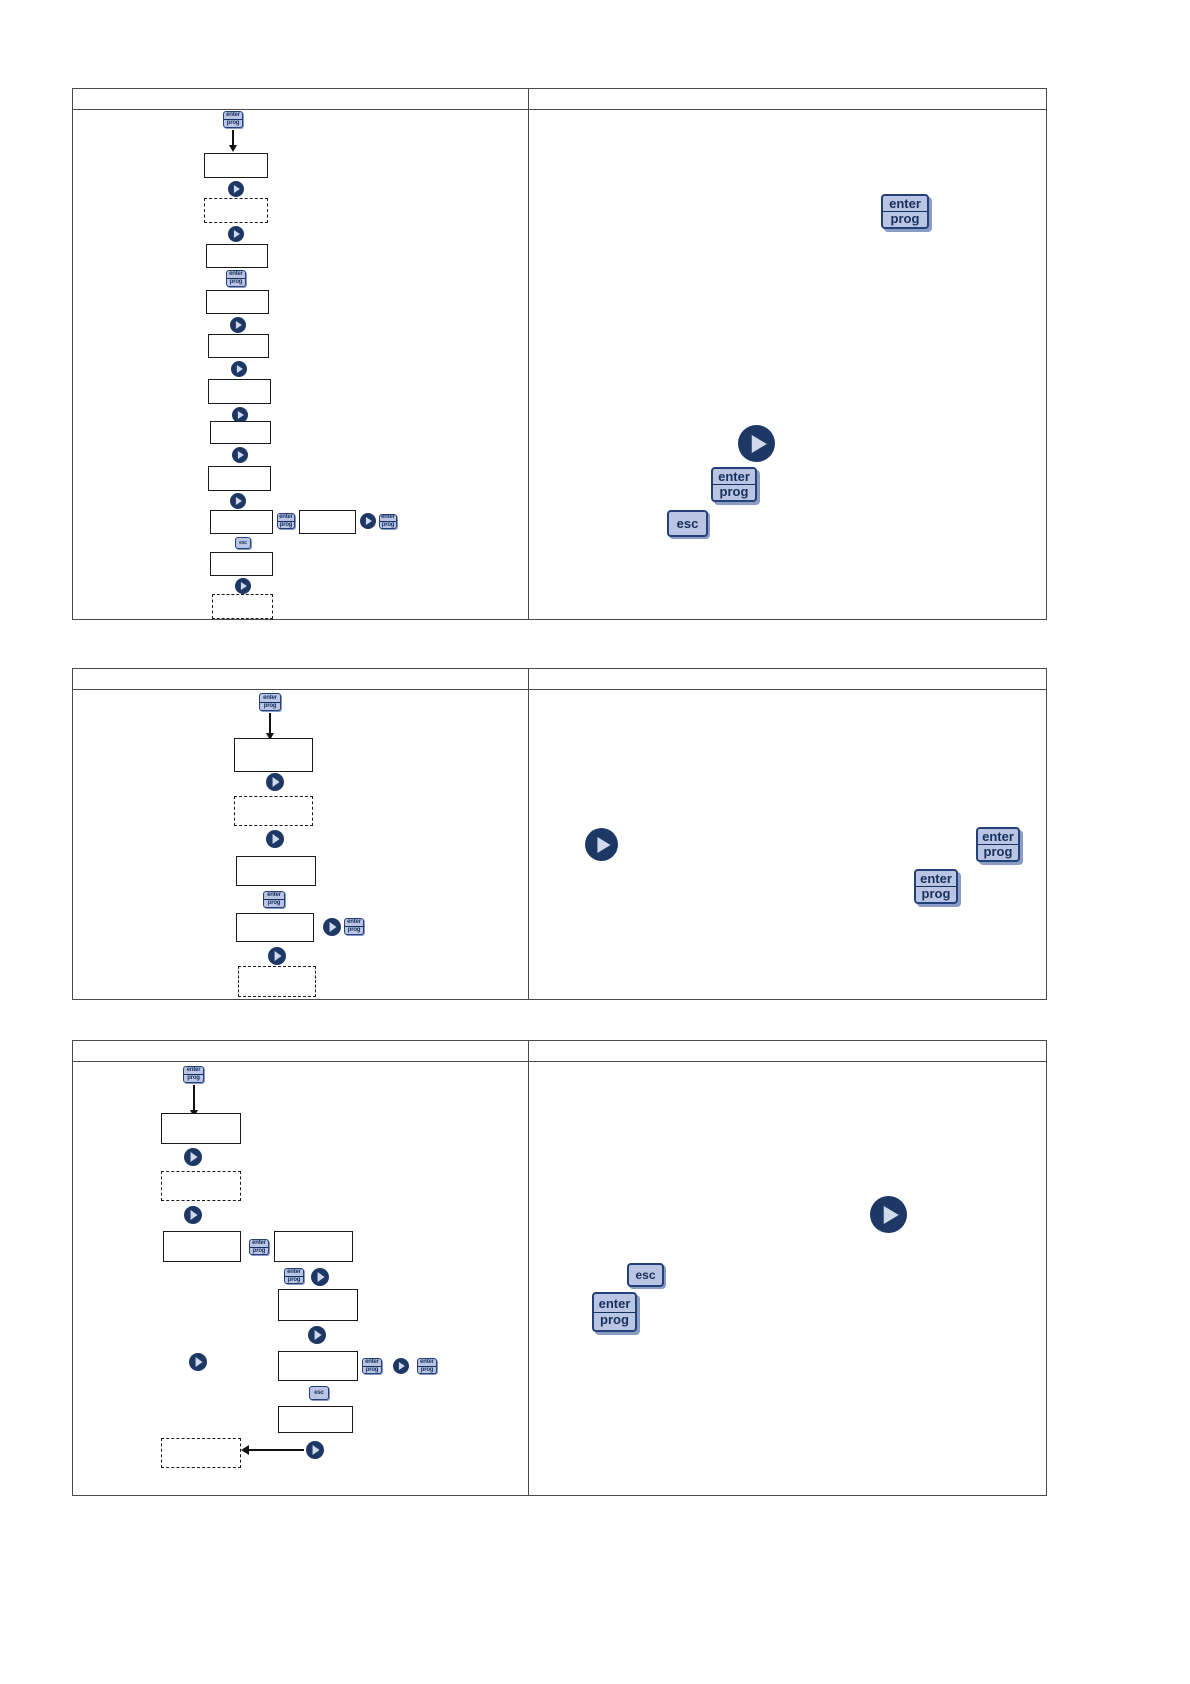 The image size is (1190, 1684). Describe the element at coordinates (559, 1051) in the screenshot. I see `flow-table-3-header` at that location.